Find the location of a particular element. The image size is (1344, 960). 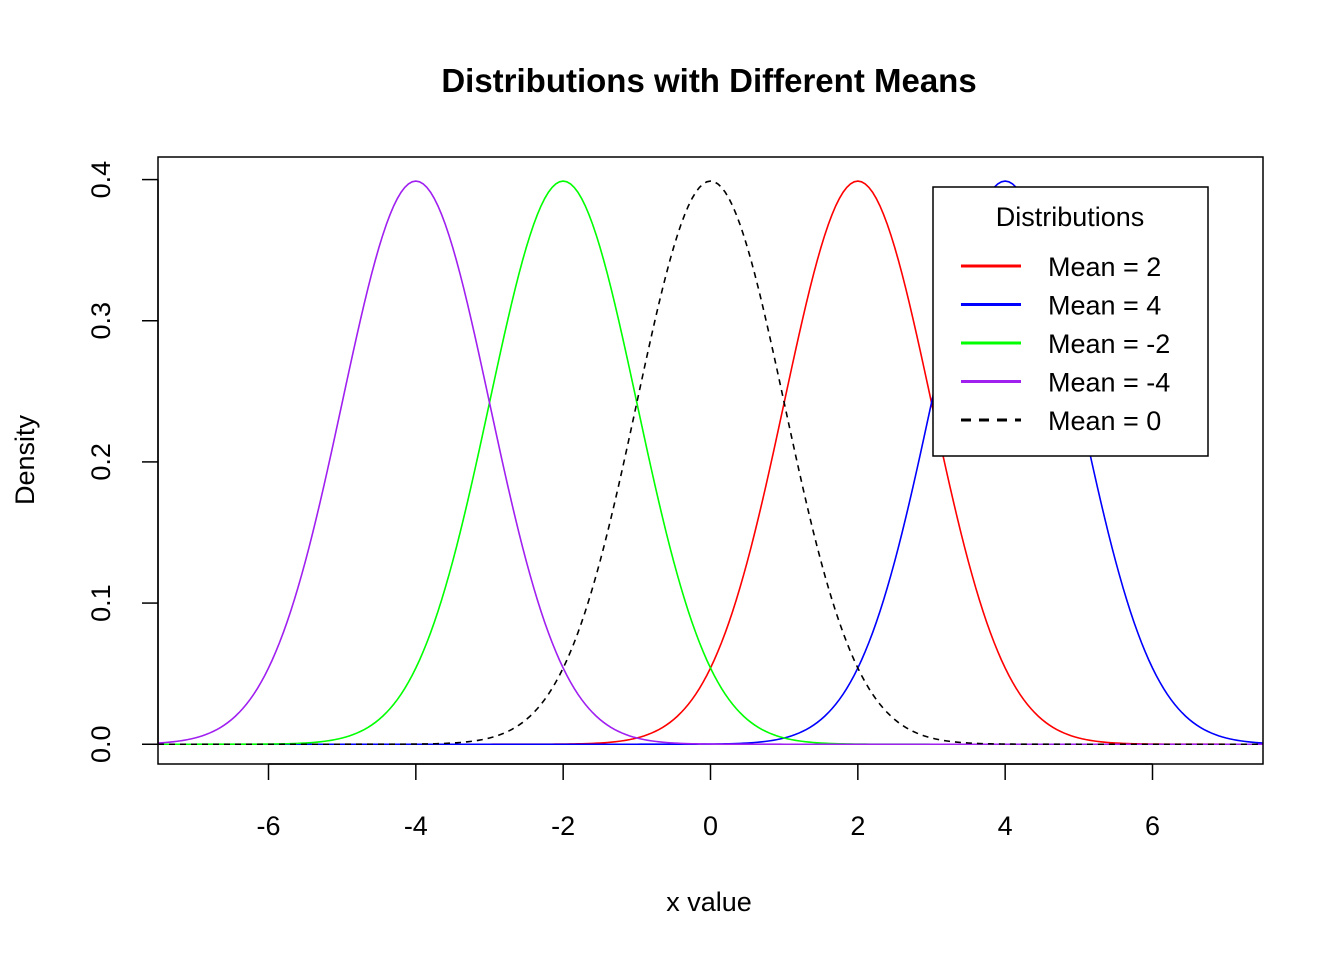

x-tick-label-6: 4 is located at coordinates (1005, 826).